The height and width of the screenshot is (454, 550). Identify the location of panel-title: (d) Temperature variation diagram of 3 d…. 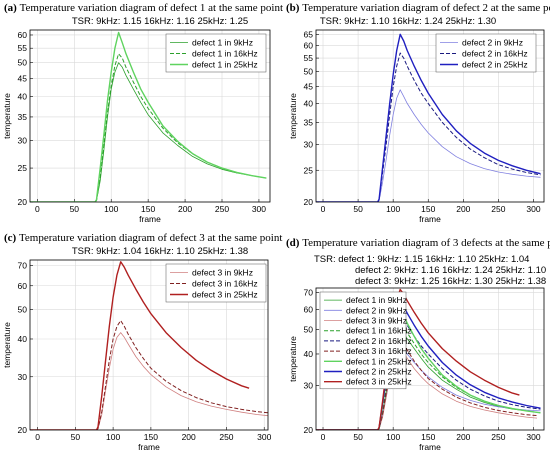
(418, 243).